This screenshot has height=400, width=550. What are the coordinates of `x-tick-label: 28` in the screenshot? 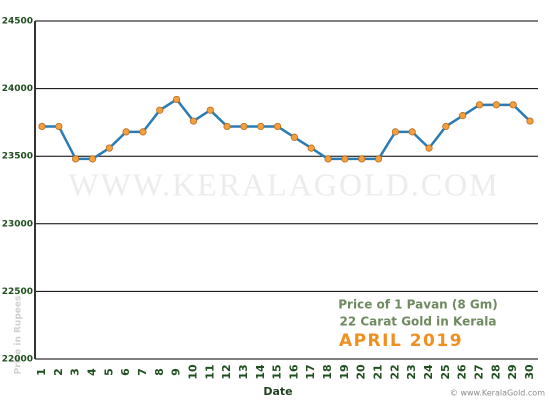 It's located at (495, 371).